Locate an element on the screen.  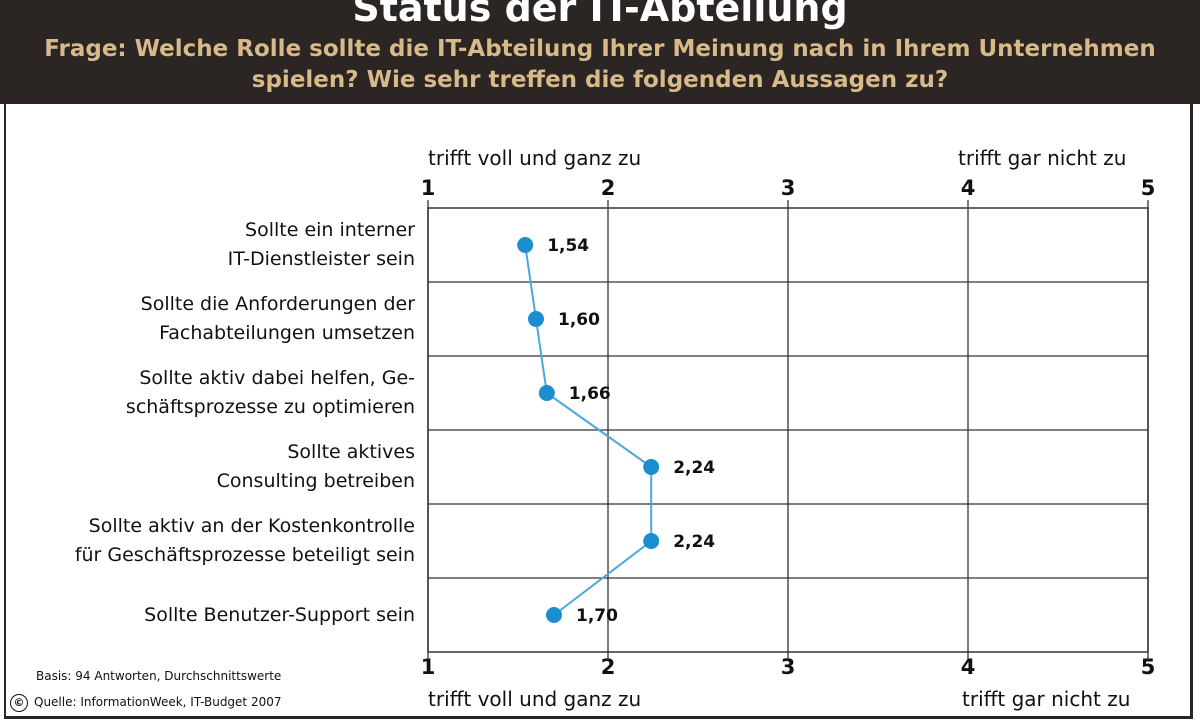
chart-title: Status der IT-Abteilung is located at coordinates (600, 15).